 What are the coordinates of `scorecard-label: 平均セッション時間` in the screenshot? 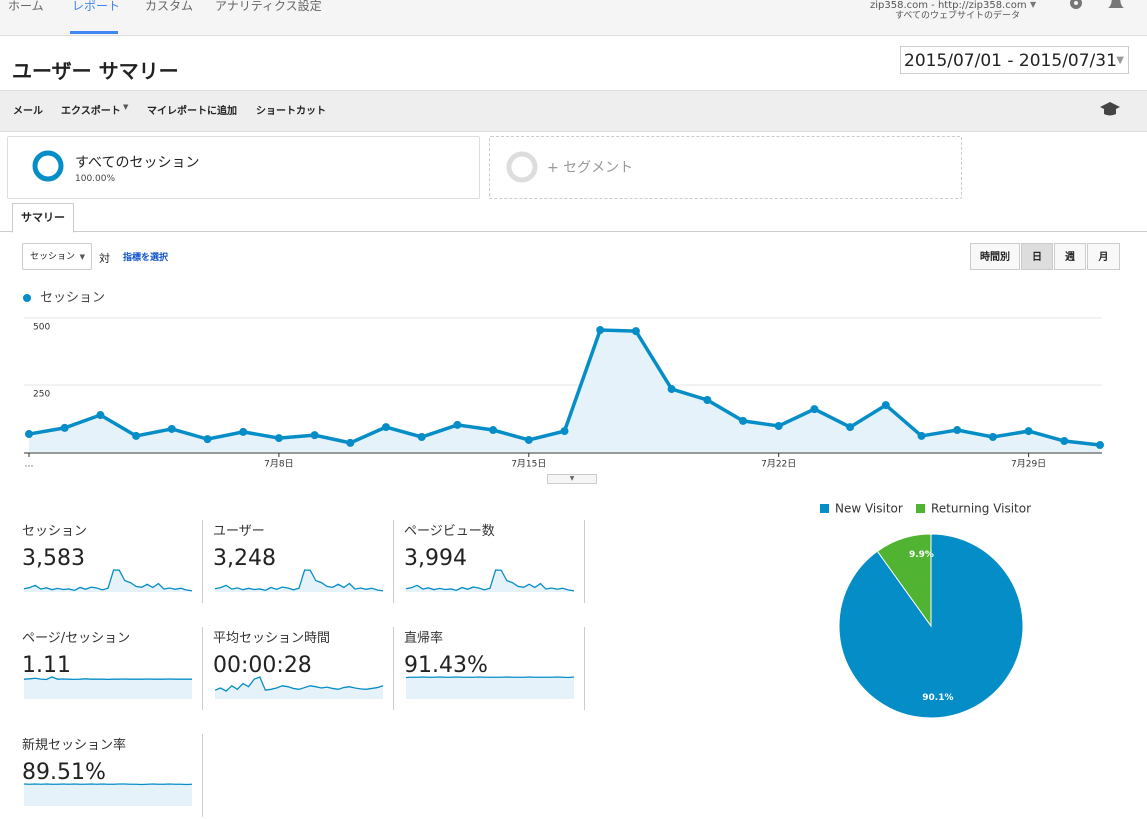 It's located at (272, 638).